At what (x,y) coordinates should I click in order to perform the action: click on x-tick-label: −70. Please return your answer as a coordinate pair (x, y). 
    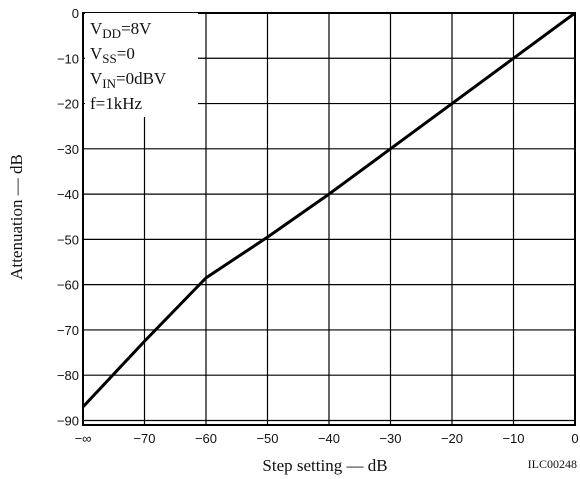
    Looking at the image, I should click on (144, 438).